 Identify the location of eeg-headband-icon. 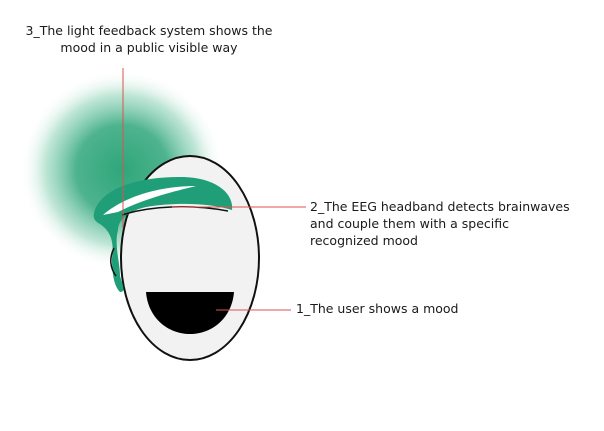
(163, 234).